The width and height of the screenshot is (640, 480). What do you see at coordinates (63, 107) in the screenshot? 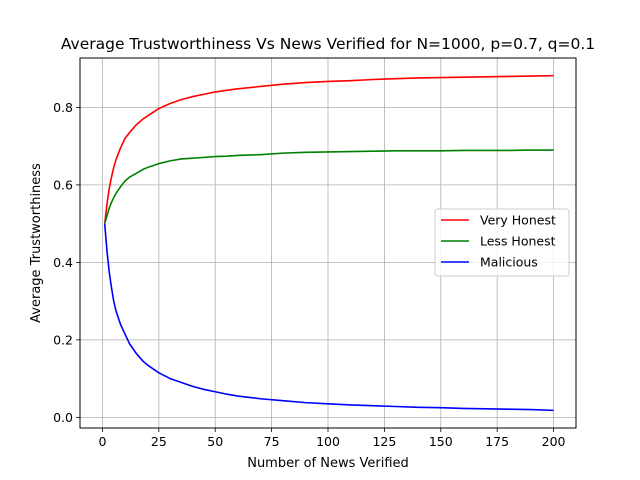
I see `y-tick-label: 0.8` at bounding box center [63, 107].